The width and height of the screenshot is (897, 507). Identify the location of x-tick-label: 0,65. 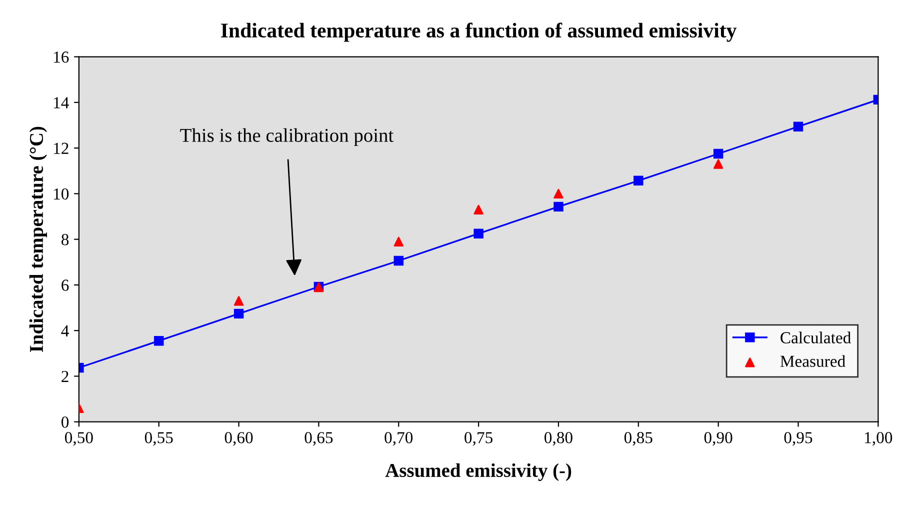
(318, 439).